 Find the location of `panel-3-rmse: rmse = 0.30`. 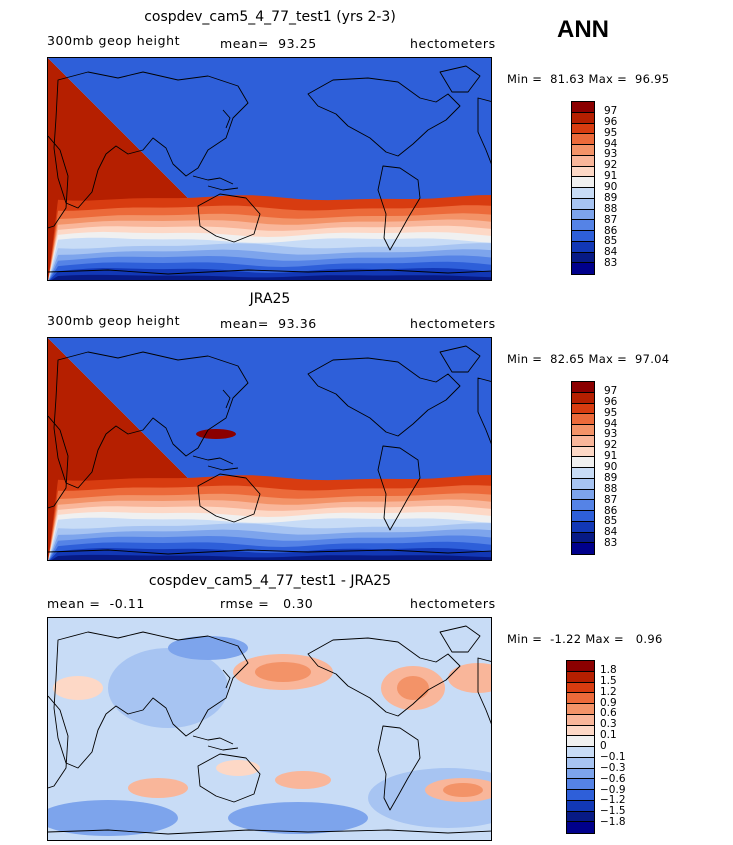

panel-3-rmse: rmse = 0.30 is located at coordinates (267, 603).